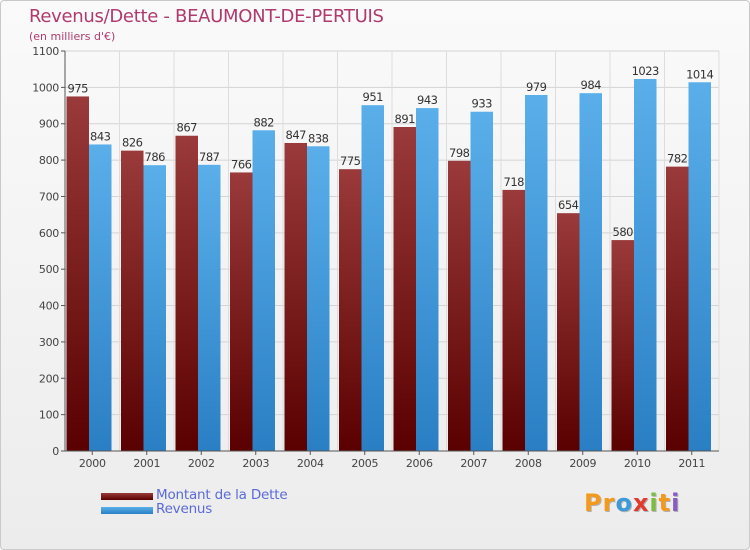  What do you see at coordinates (184, 509) in the screenshot?
I see `legend-label-revenue: Revenus` at bounding box center [184, 509].